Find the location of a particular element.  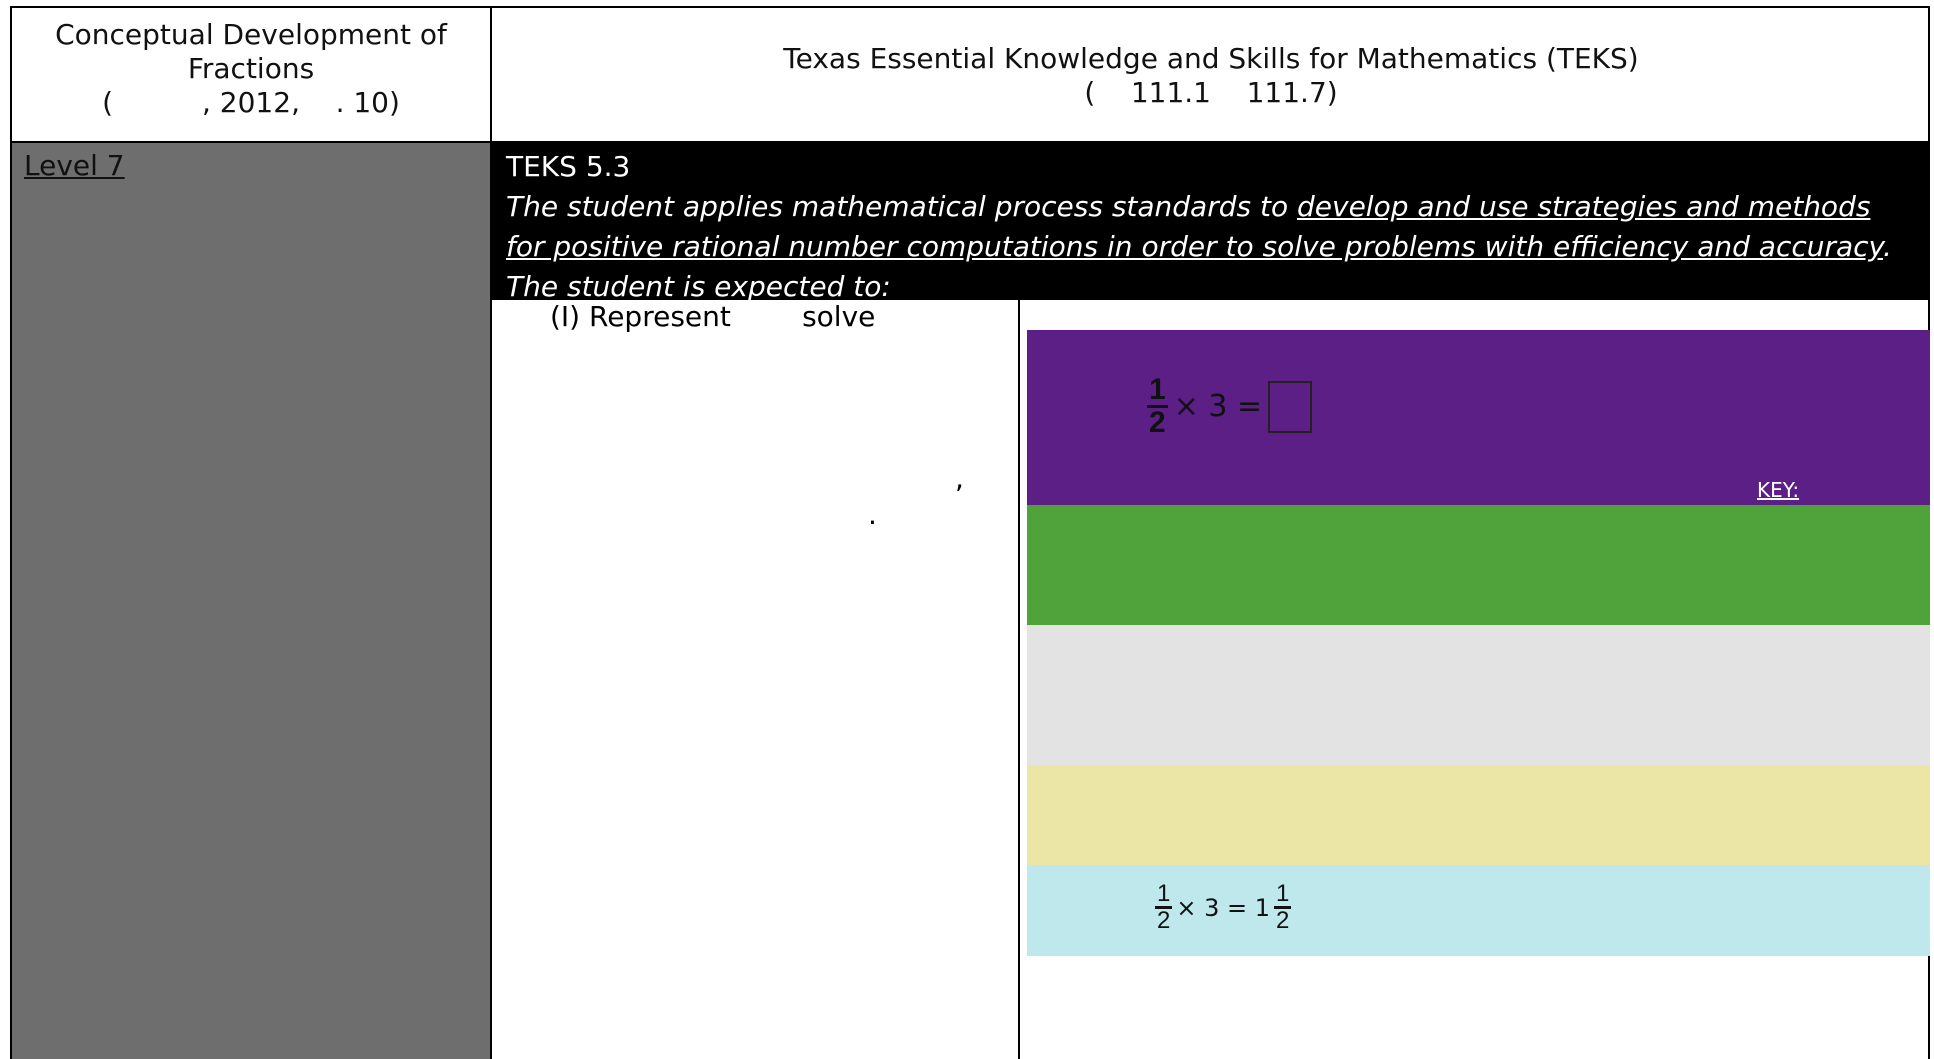

teks-code: TEKS 5.3 is located at coordinates (568, 166).